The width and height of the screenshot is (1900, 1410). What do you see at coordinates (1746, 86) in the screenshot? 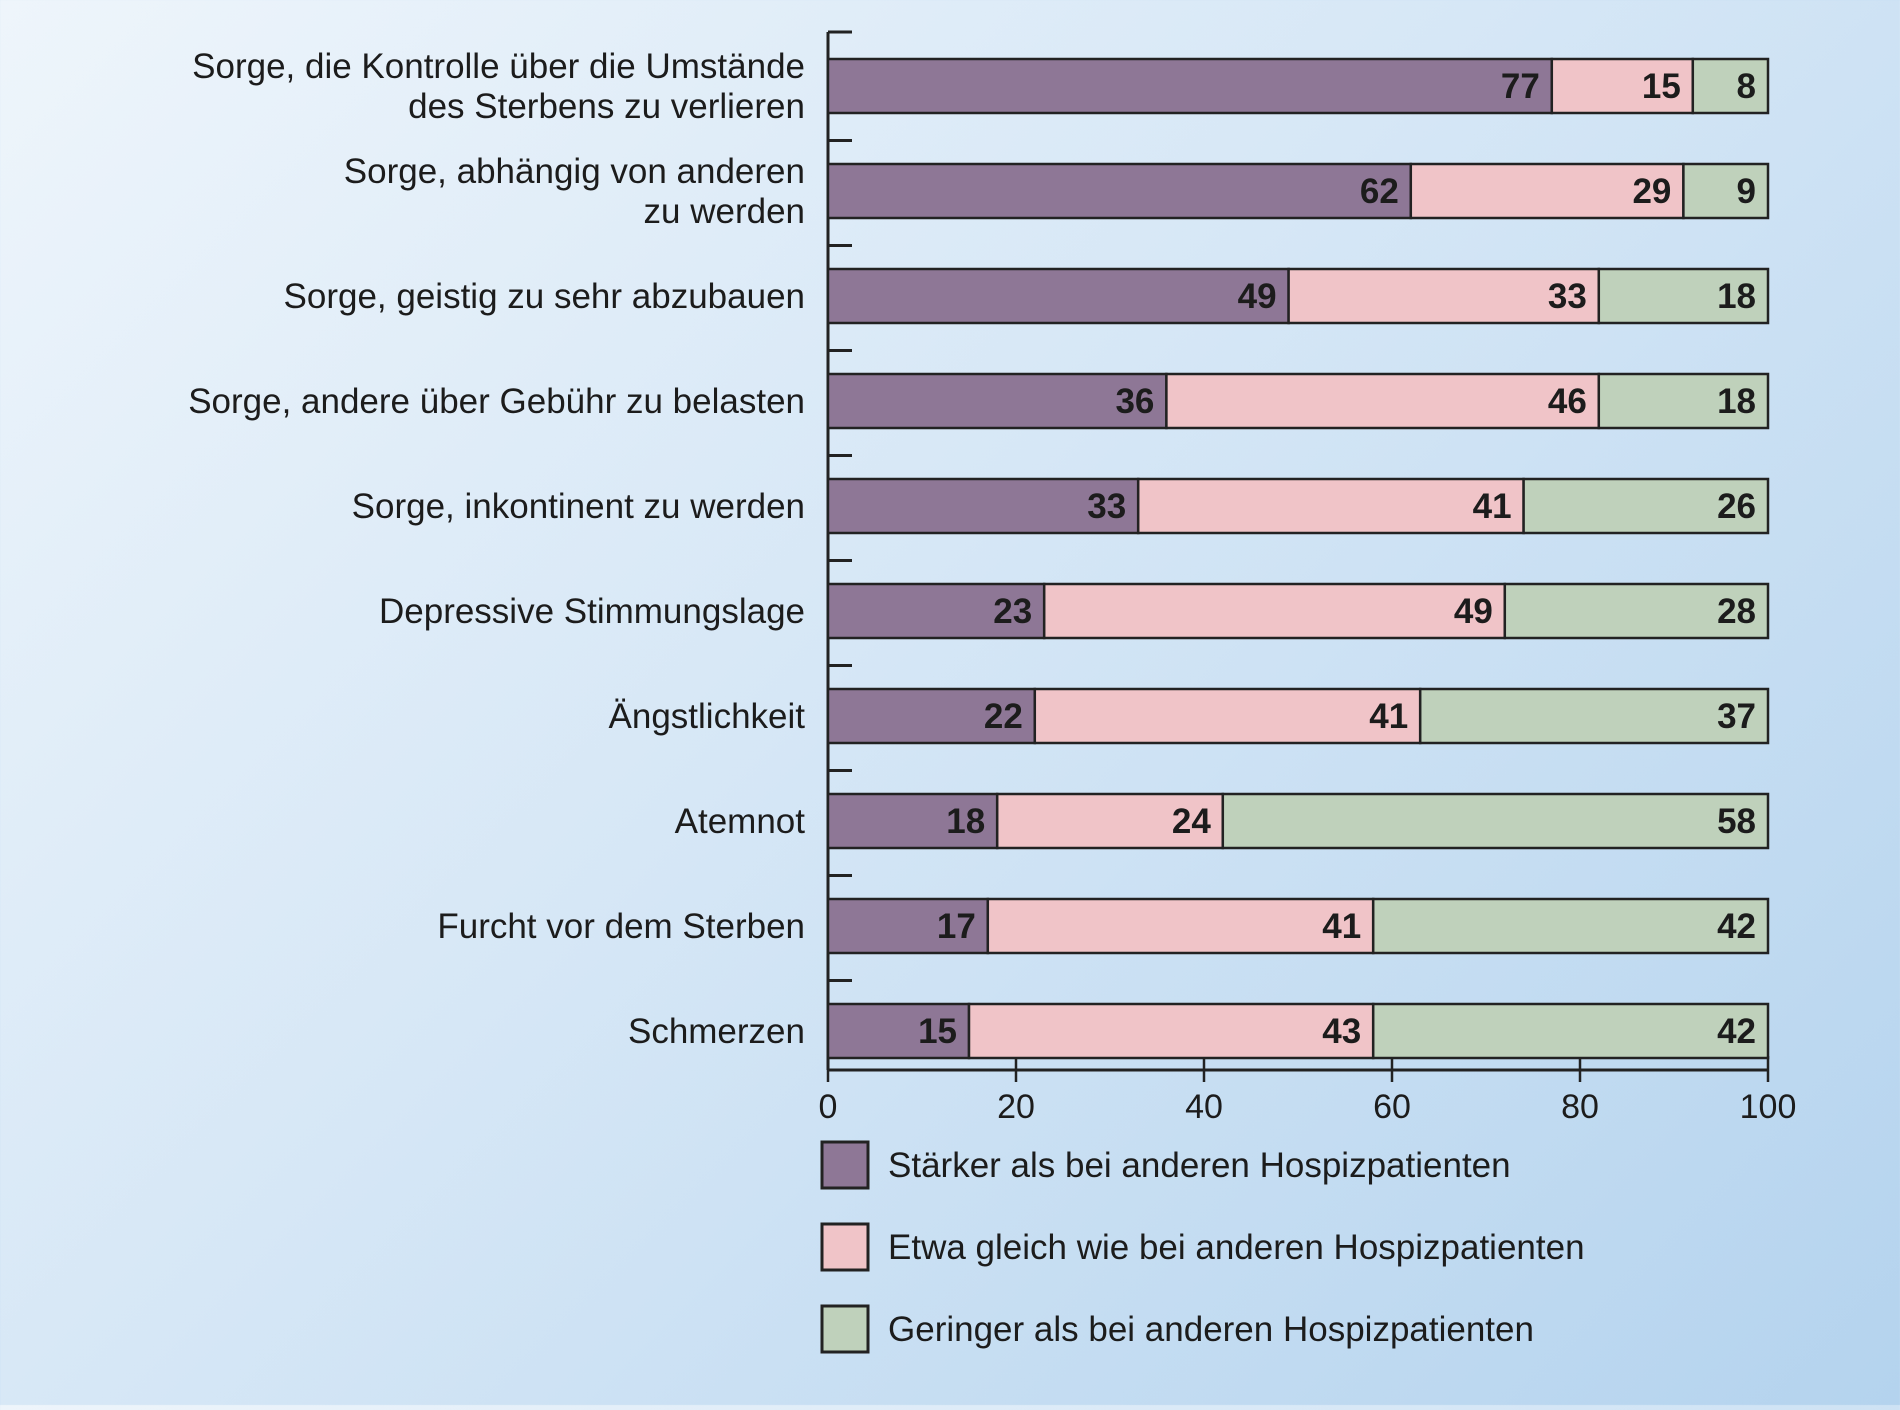
I see `data-label: 8` at bounding box center [1746, 86].